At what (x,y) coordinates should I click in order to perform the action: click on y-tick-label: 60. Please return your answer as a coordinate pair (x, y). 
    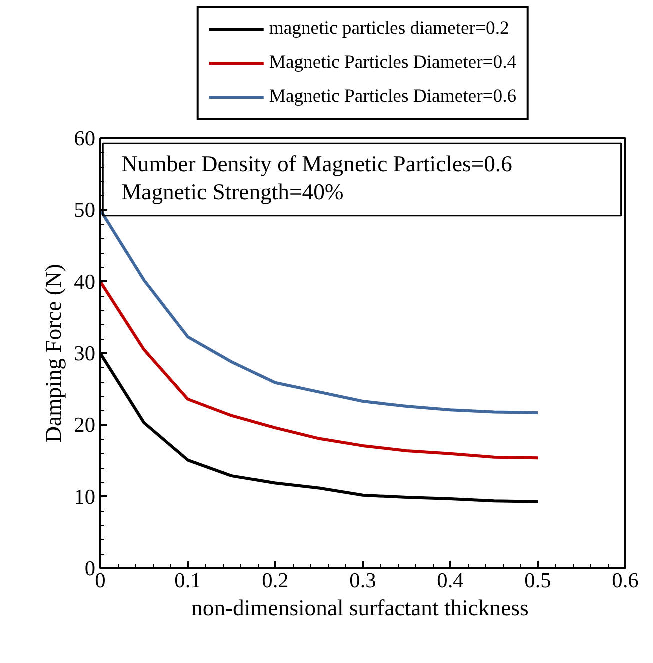
    Looking at the image, I should click on (85, 138).